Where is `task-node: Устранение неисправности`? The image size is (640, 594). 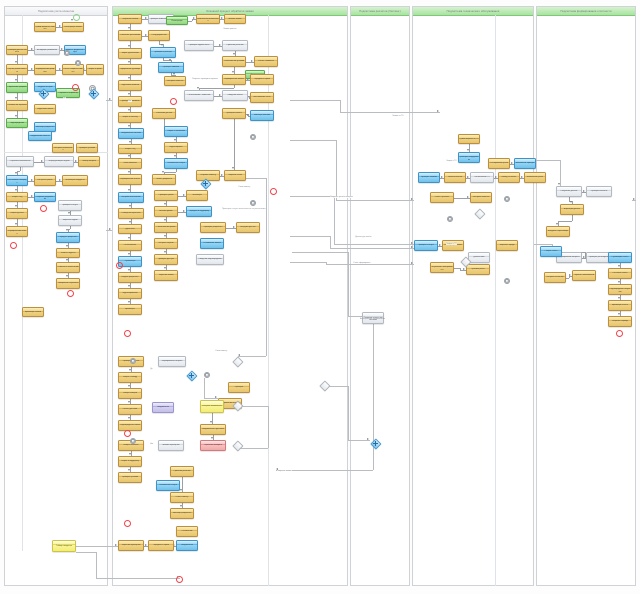
task-node: Устранение неисправности is located at coordinates (442, 267).